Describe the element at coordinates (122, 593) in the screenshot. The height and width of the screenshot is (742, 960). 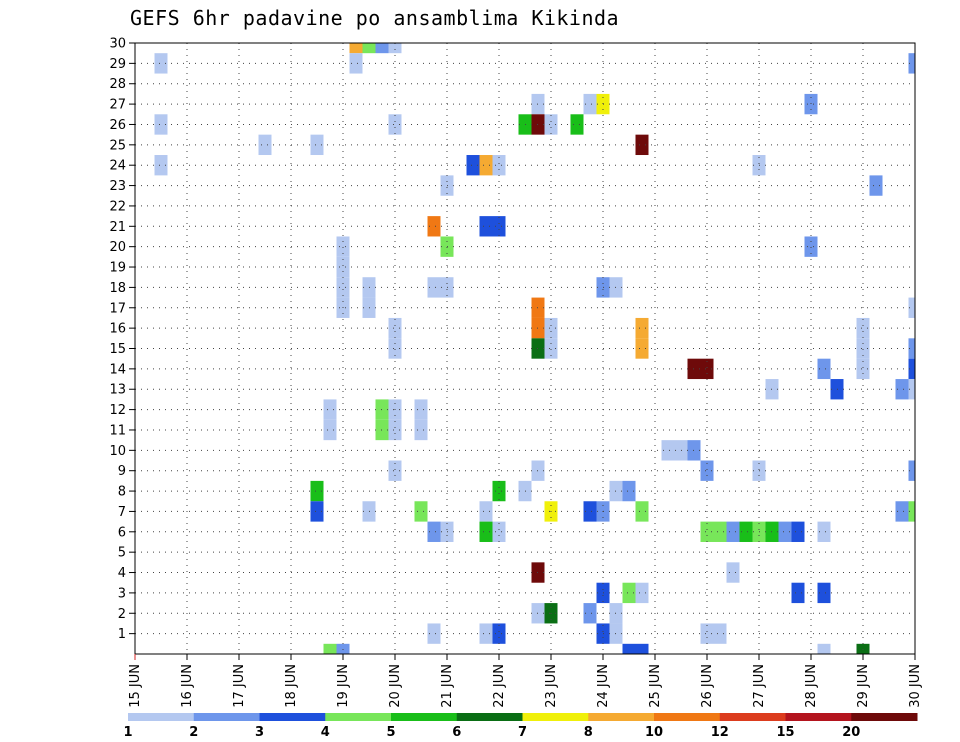
I see `y-tick-label: 3` at that location.